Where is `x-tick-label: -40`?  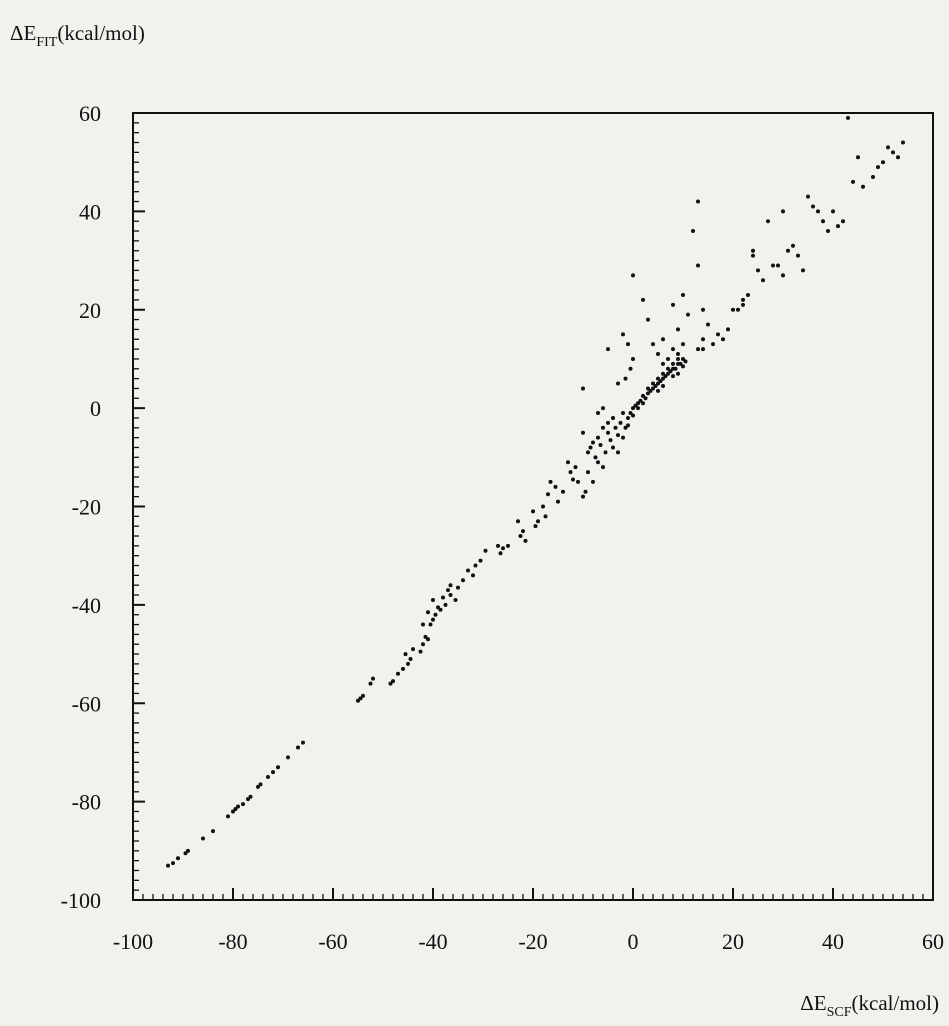 x-tick-label: -40 is located at coordinates (432, 941).